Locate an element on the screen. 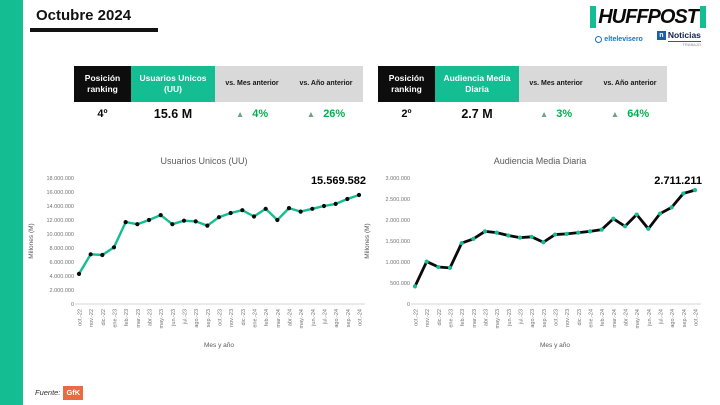 This screenshot has width=720, height=405. header-usuarios-unicos: Usuarios Unicos (UU) is located at coordinates (173, 84).